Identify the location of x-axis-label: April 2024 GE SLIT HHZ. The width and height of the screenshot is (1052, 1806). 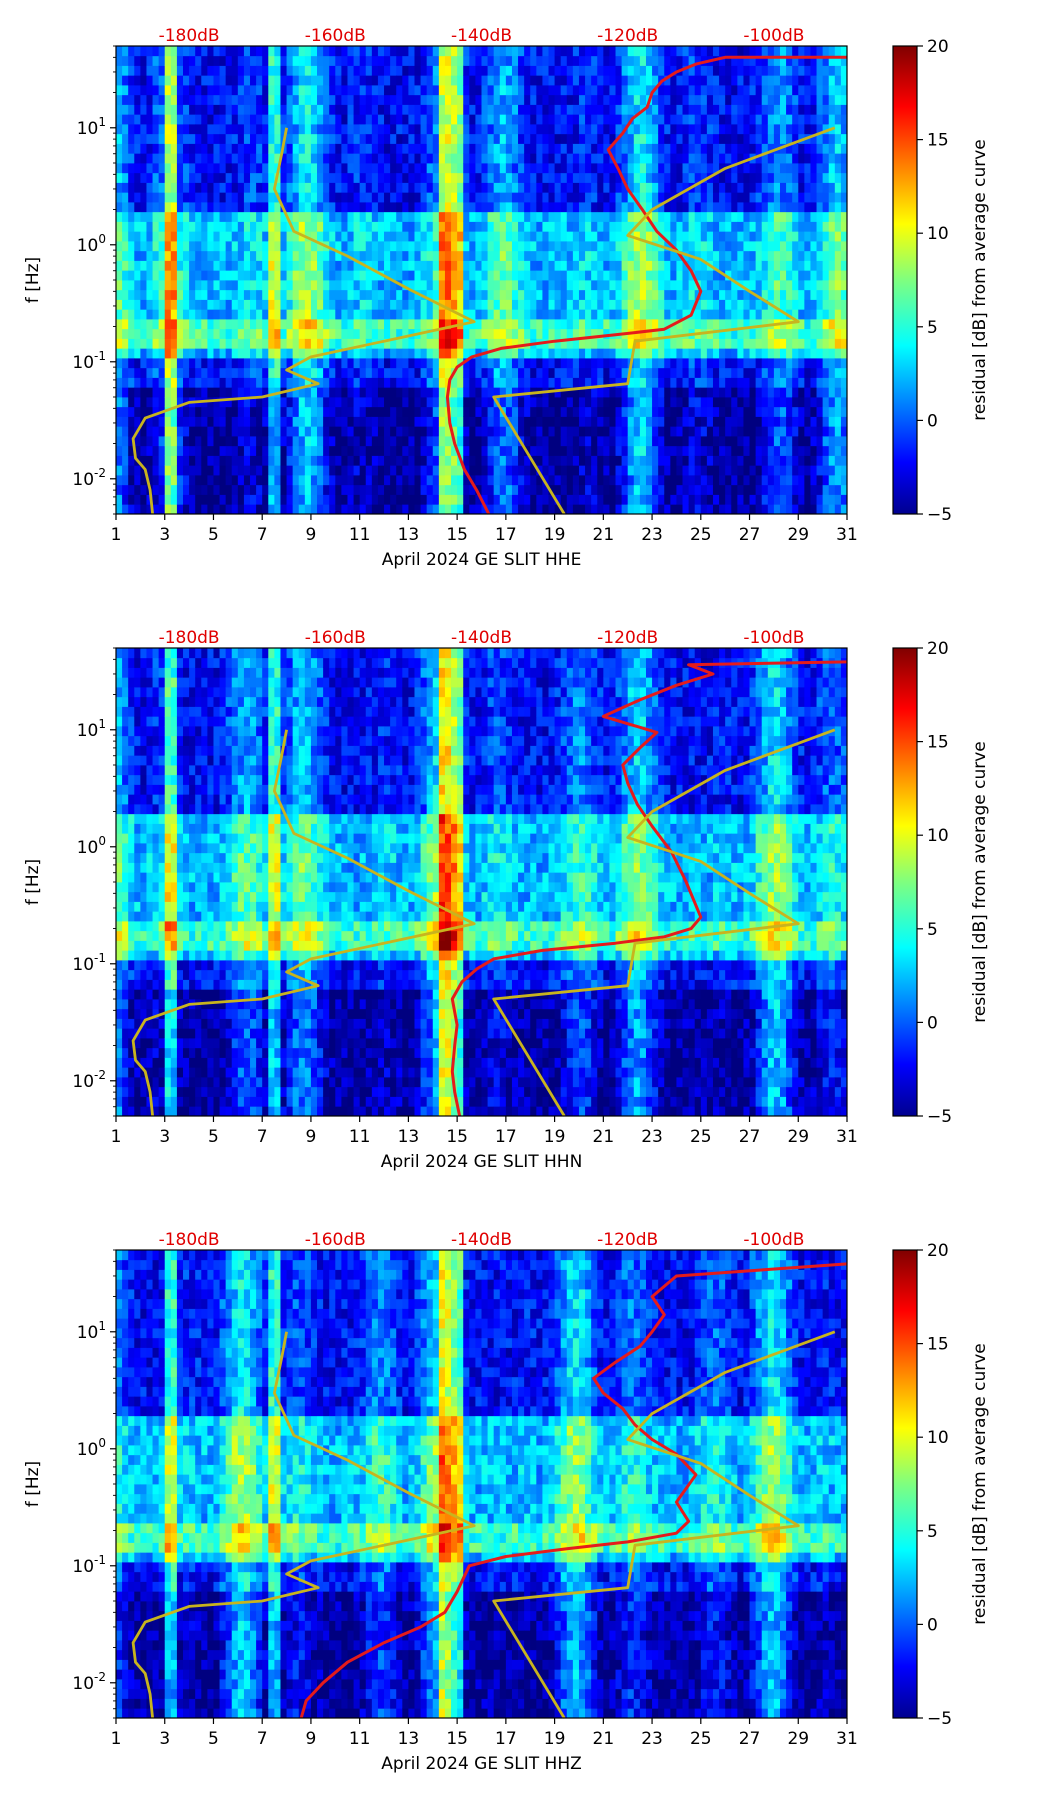
(481, 1764).